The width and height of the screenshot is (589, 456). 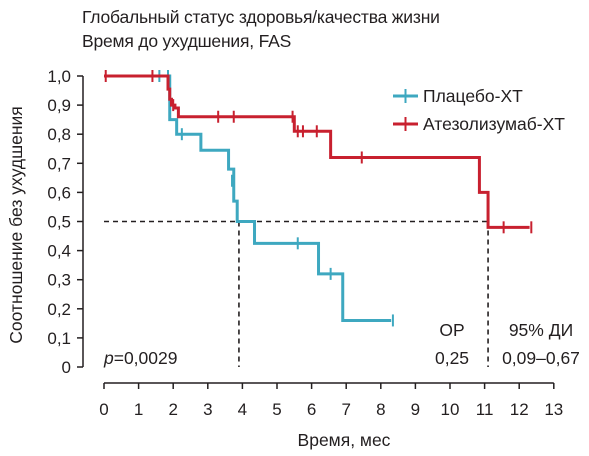 I want to click on hr-label: ОР, so click(x=451, y=330).